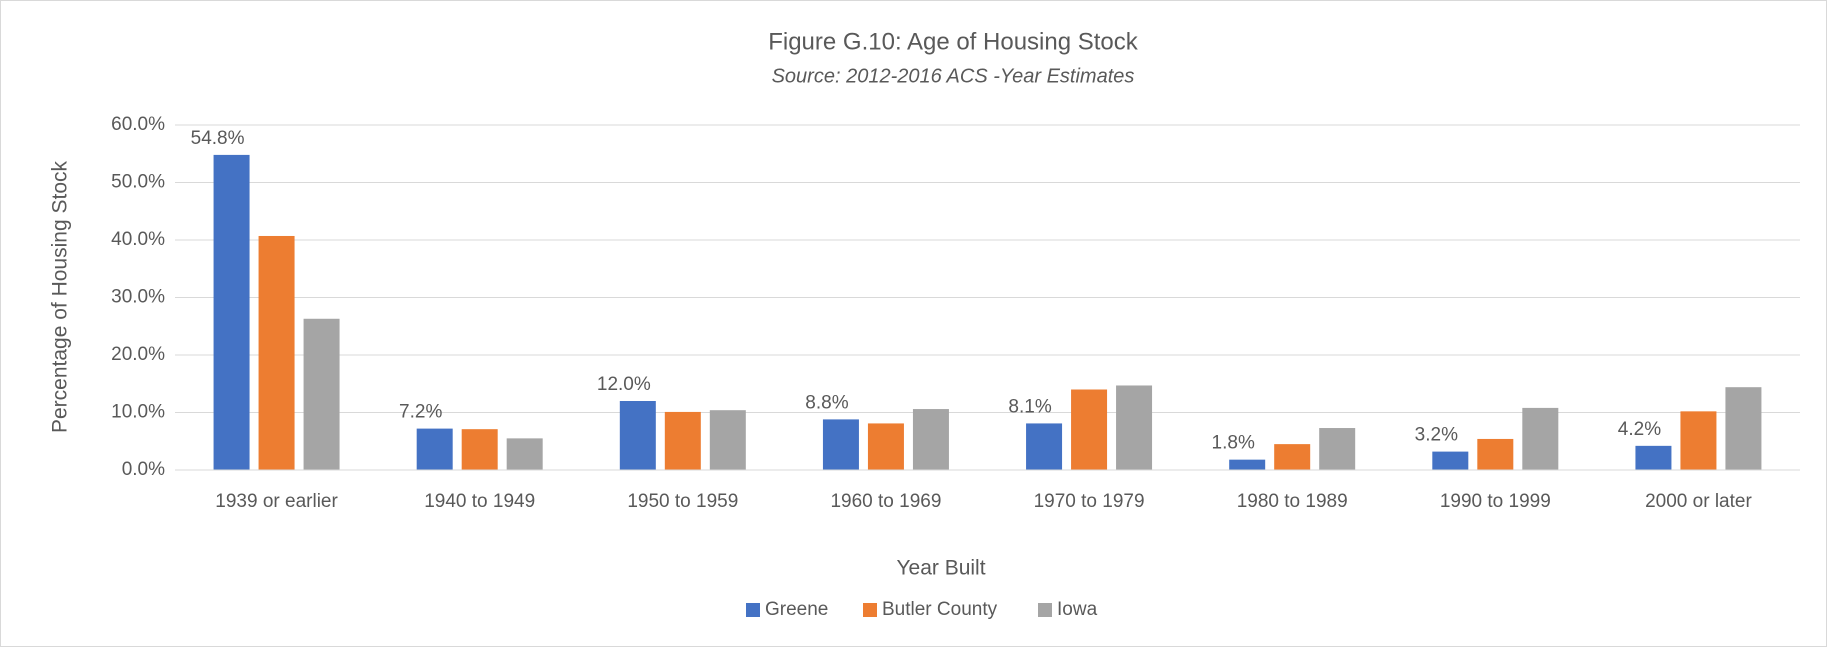  Describe the element at coordinates (143, 469) in the screenshot. I see `y-tick-label: 0.0%` at that location.